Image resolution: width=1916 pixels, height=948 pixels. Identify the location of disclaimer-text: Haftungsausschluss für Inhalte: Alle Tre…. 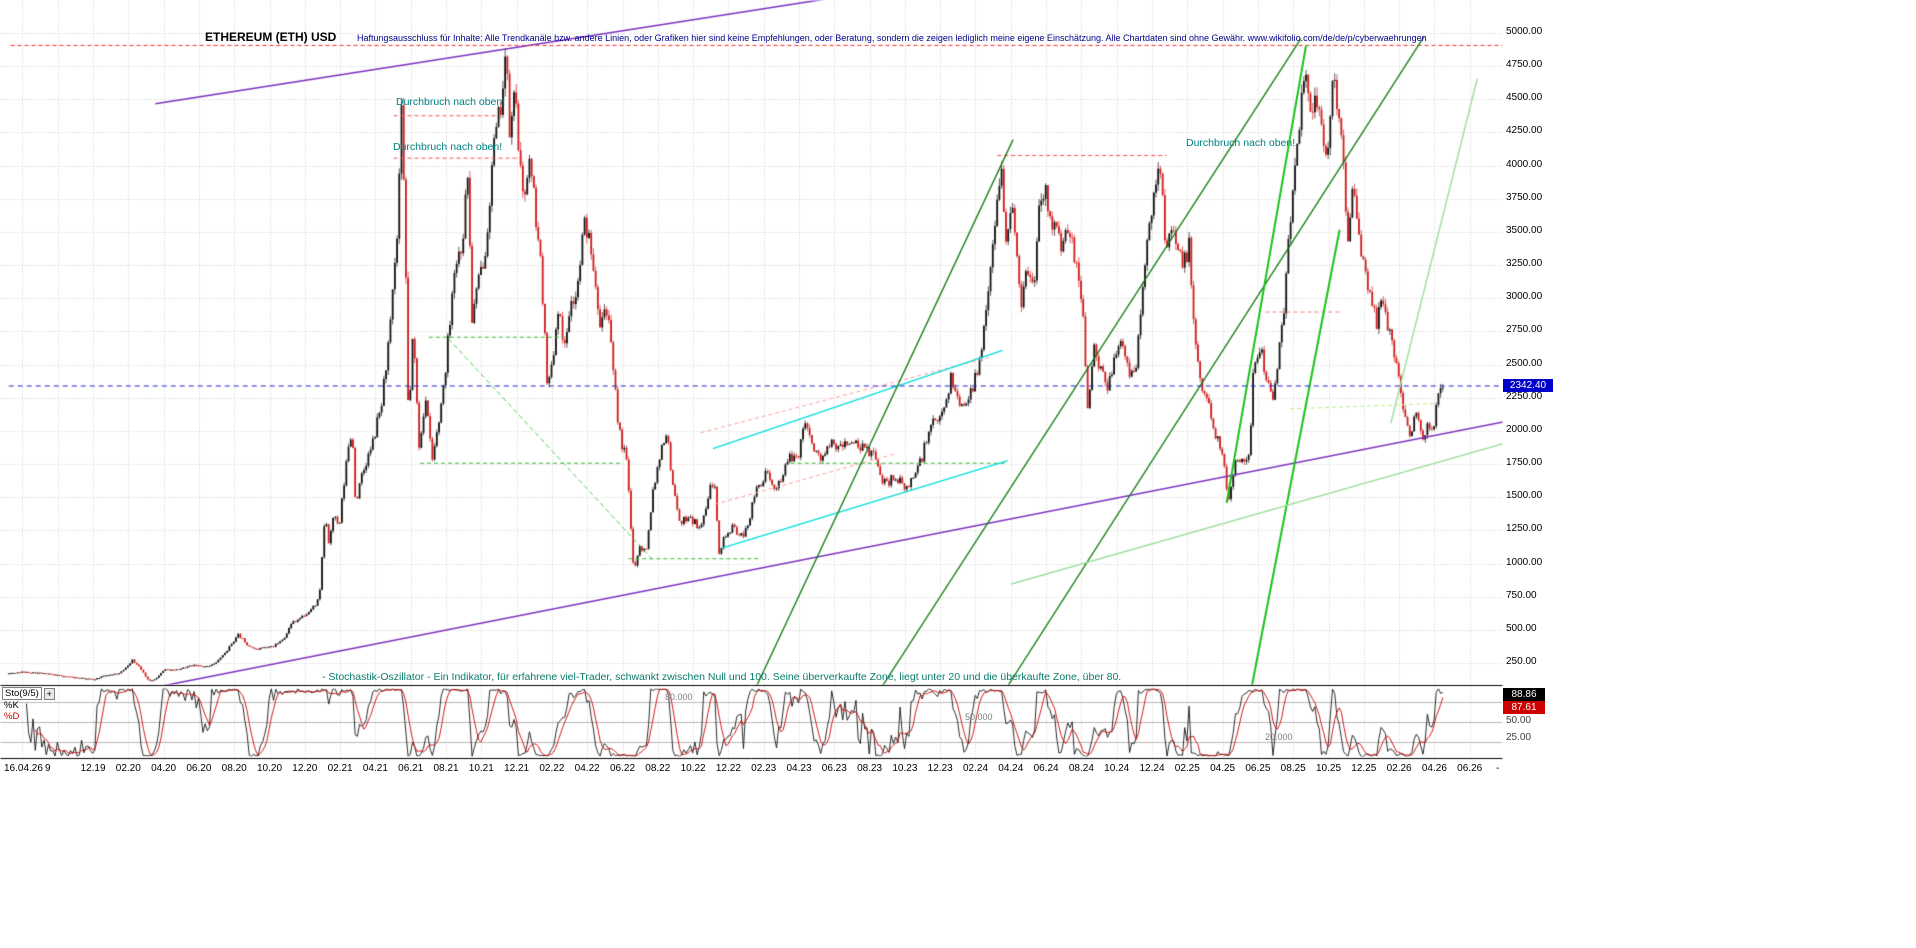
(892, 38).